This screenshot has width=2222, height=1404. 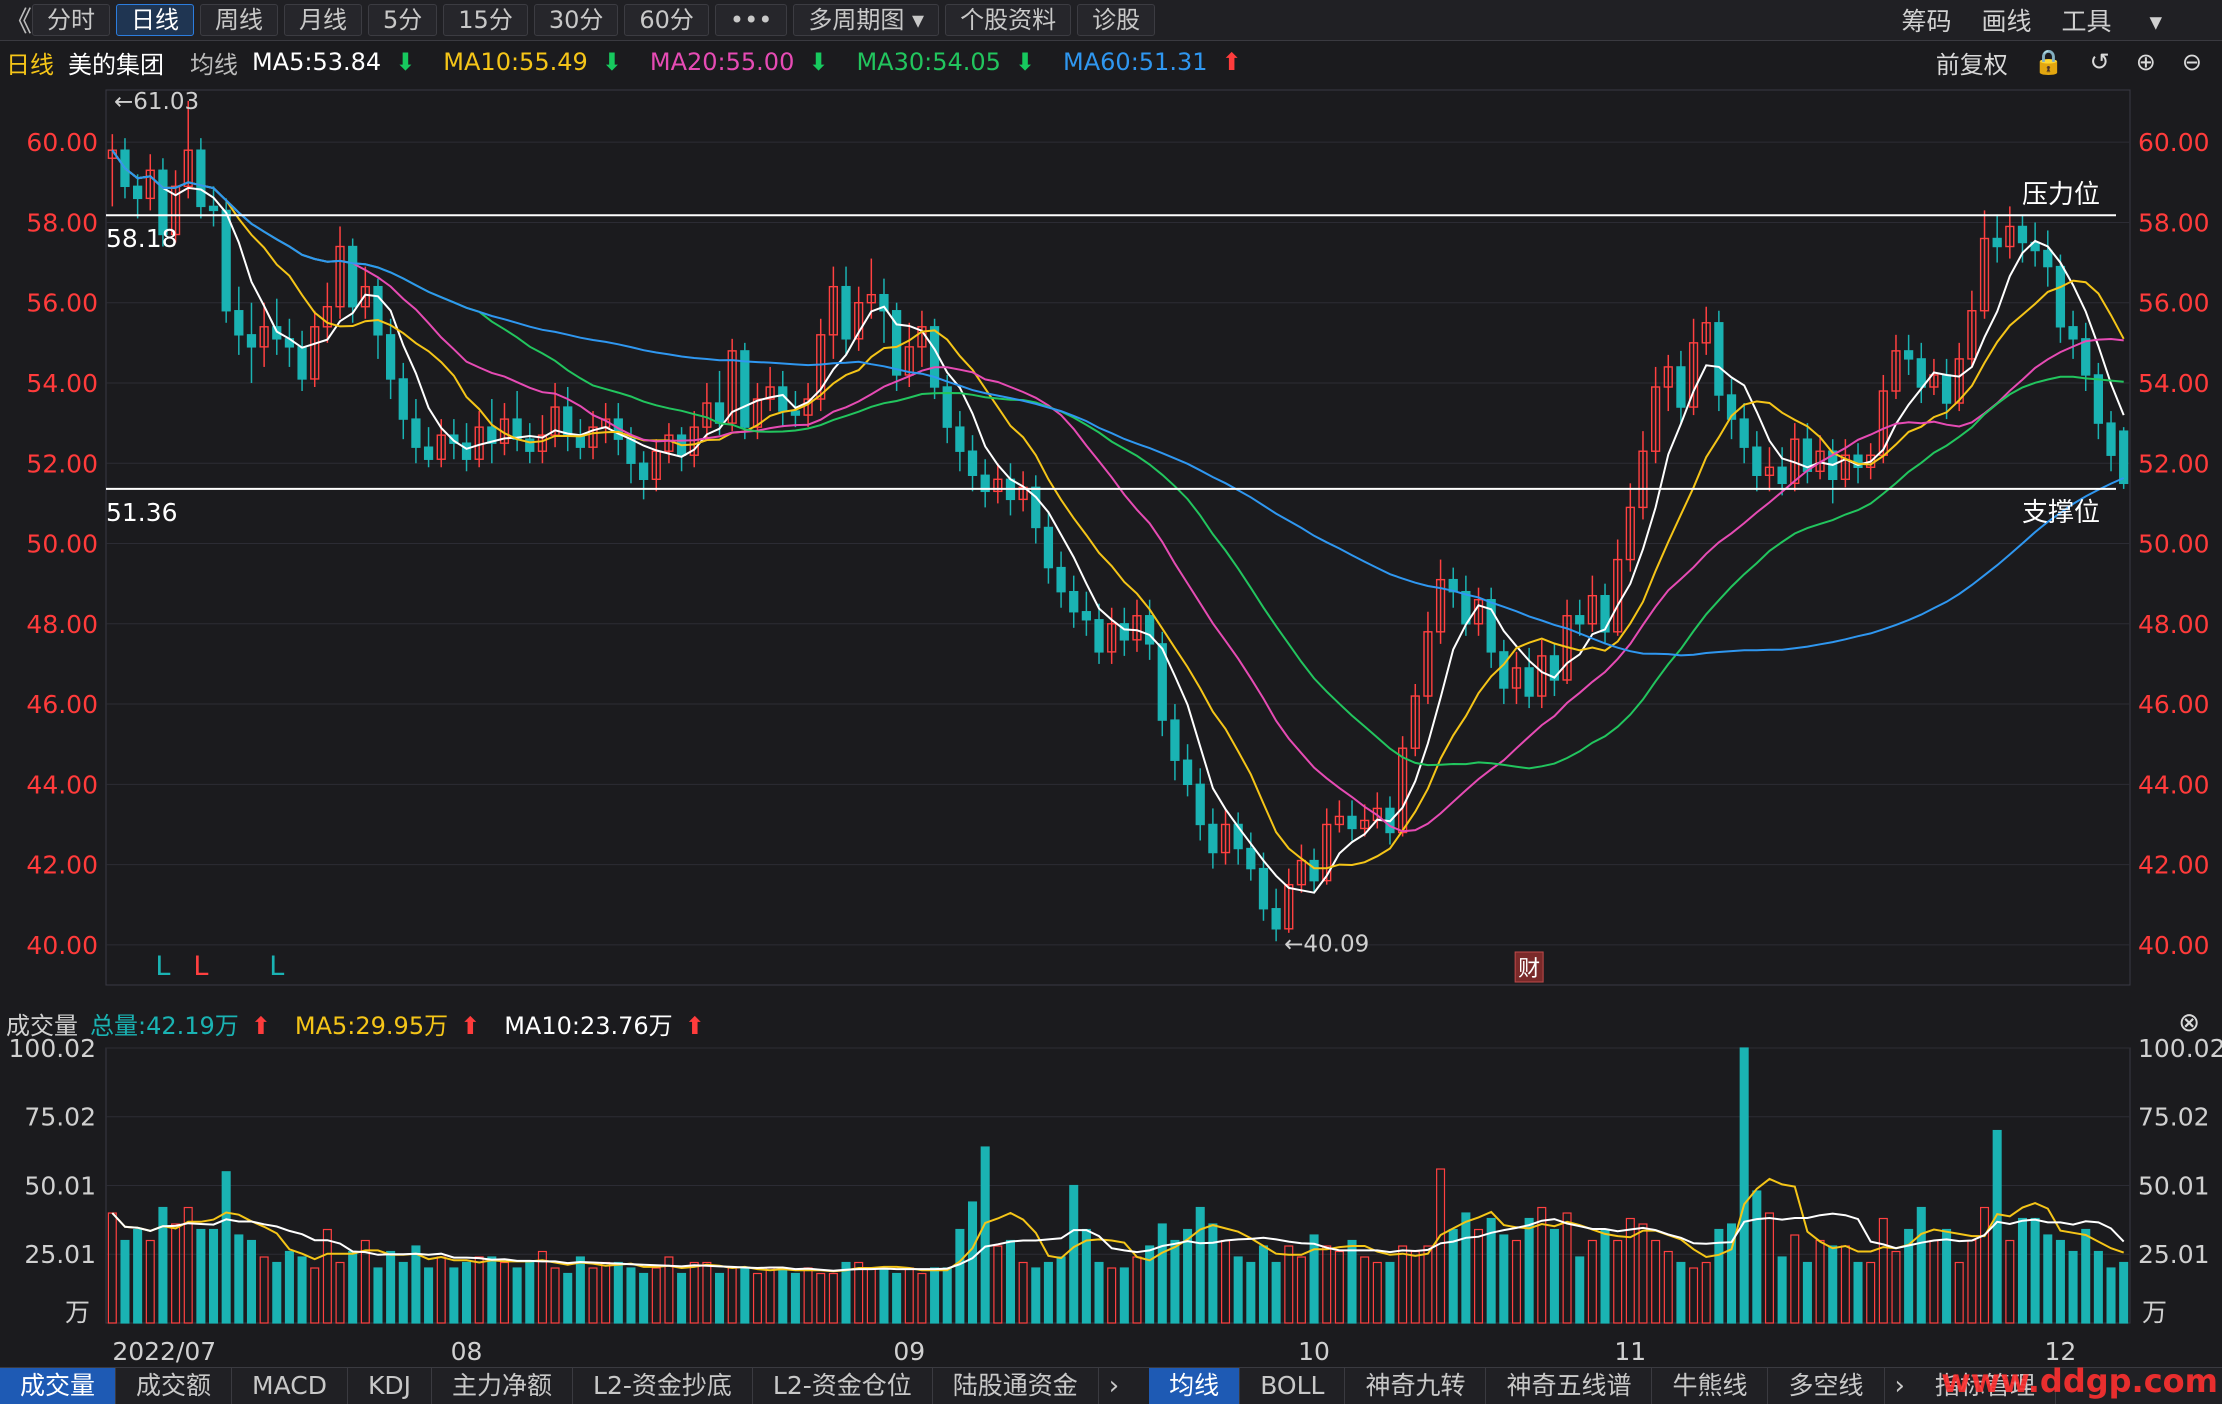 I want to click on resistance-value-label: 58.18, so click(x=142, y=238).